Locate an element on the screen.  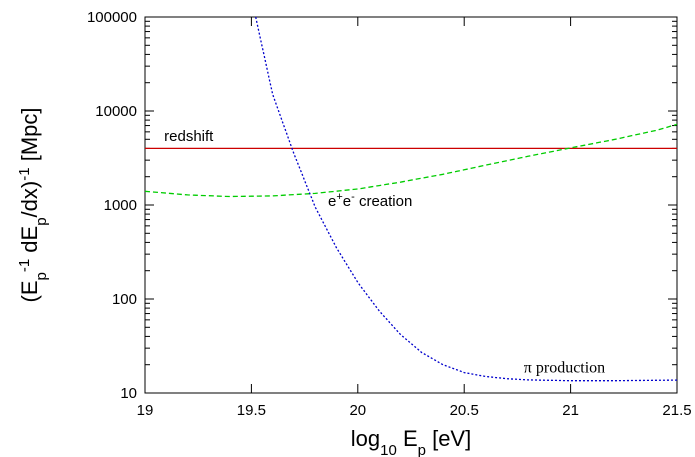
x-tick-label: 19 is located at coordinates (145, 410).